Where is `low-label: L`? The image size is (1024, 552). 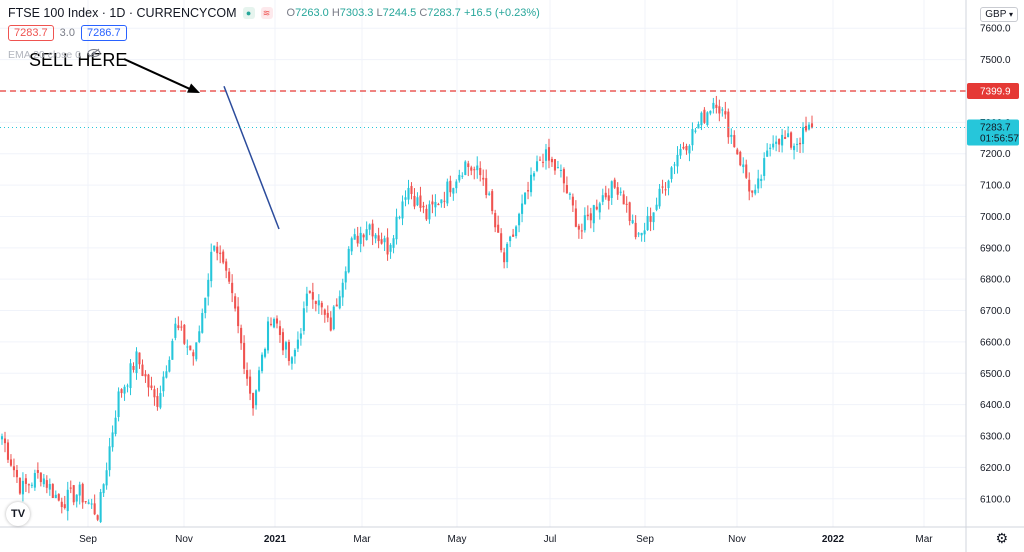 low-label: L is located at coordinates (379, 13).